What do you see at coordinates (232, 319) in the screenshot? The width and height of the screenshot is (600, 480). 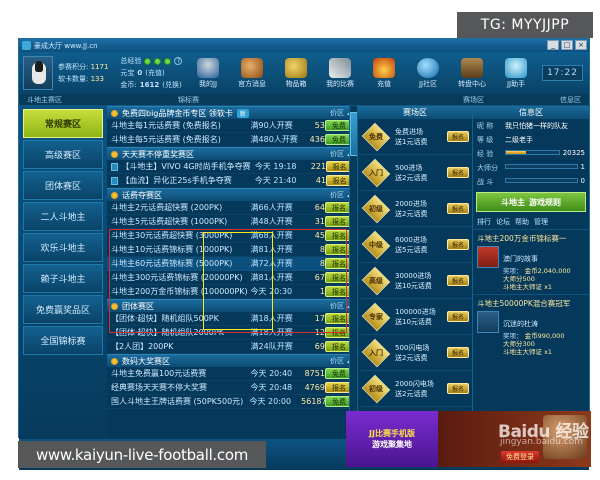 I see `table-row: 【团体·超快】随机组队500PK 满18人开赛 17 报名` at bounding box center [232, 319].